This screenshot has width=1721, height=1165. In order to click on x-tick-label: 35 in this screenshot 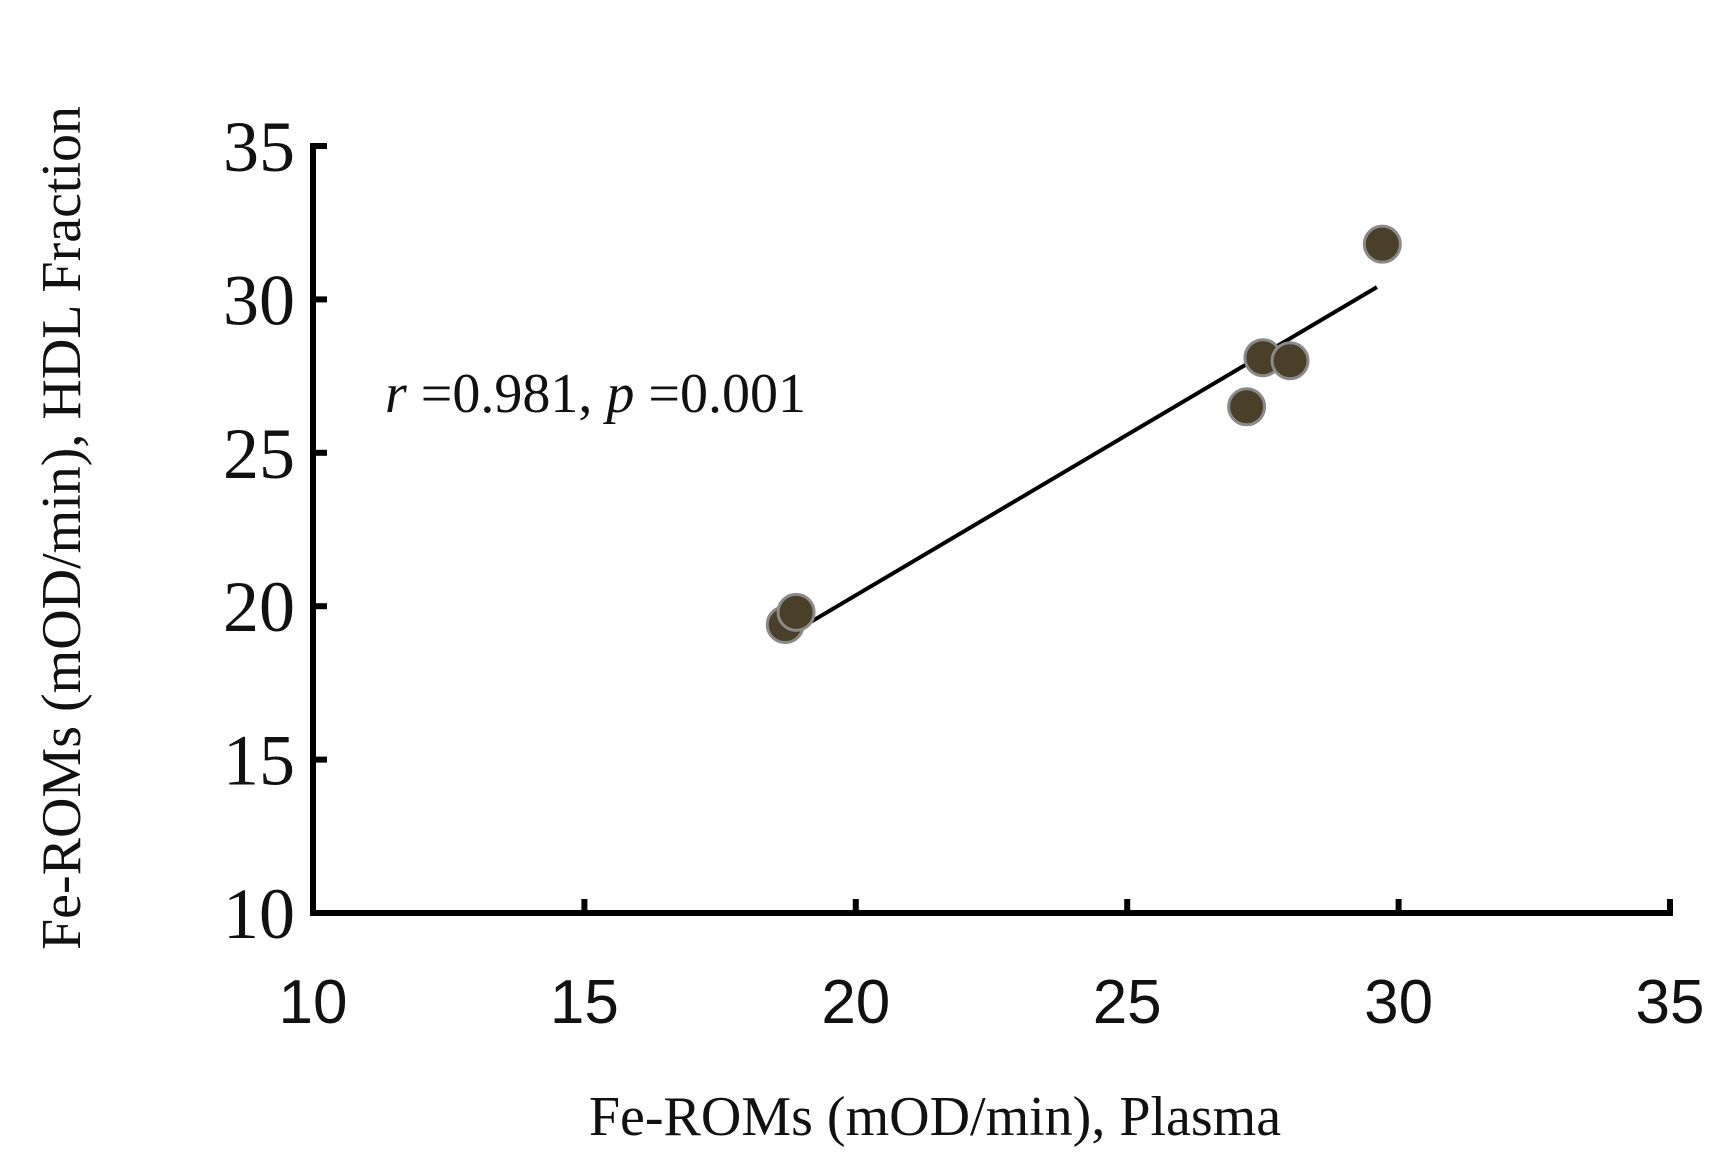, I will do `click(1670, 1002)`.